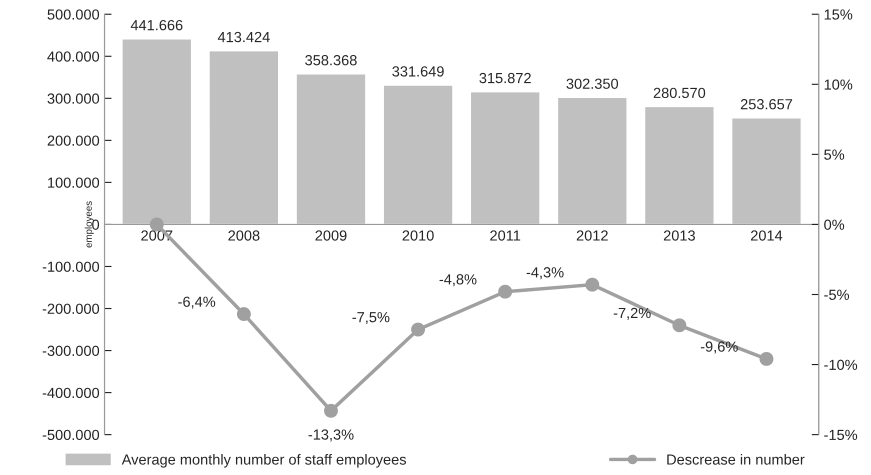 The height and width of the screenshot is (475, 871). Describe the element at coordinates (156, 25) in the screenshot. I see `data-label: 441.666` at that location.